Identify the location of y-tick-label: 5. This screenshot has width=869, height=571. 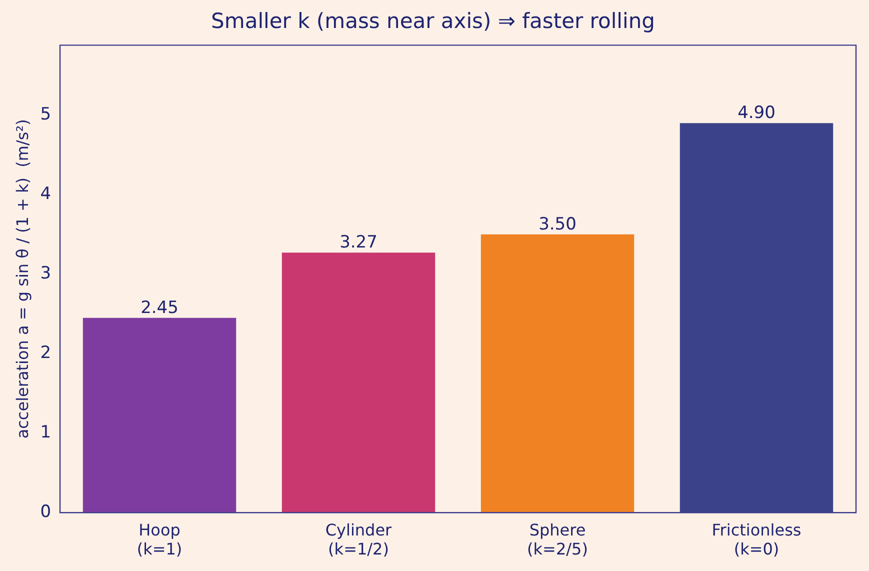
(46, 114).